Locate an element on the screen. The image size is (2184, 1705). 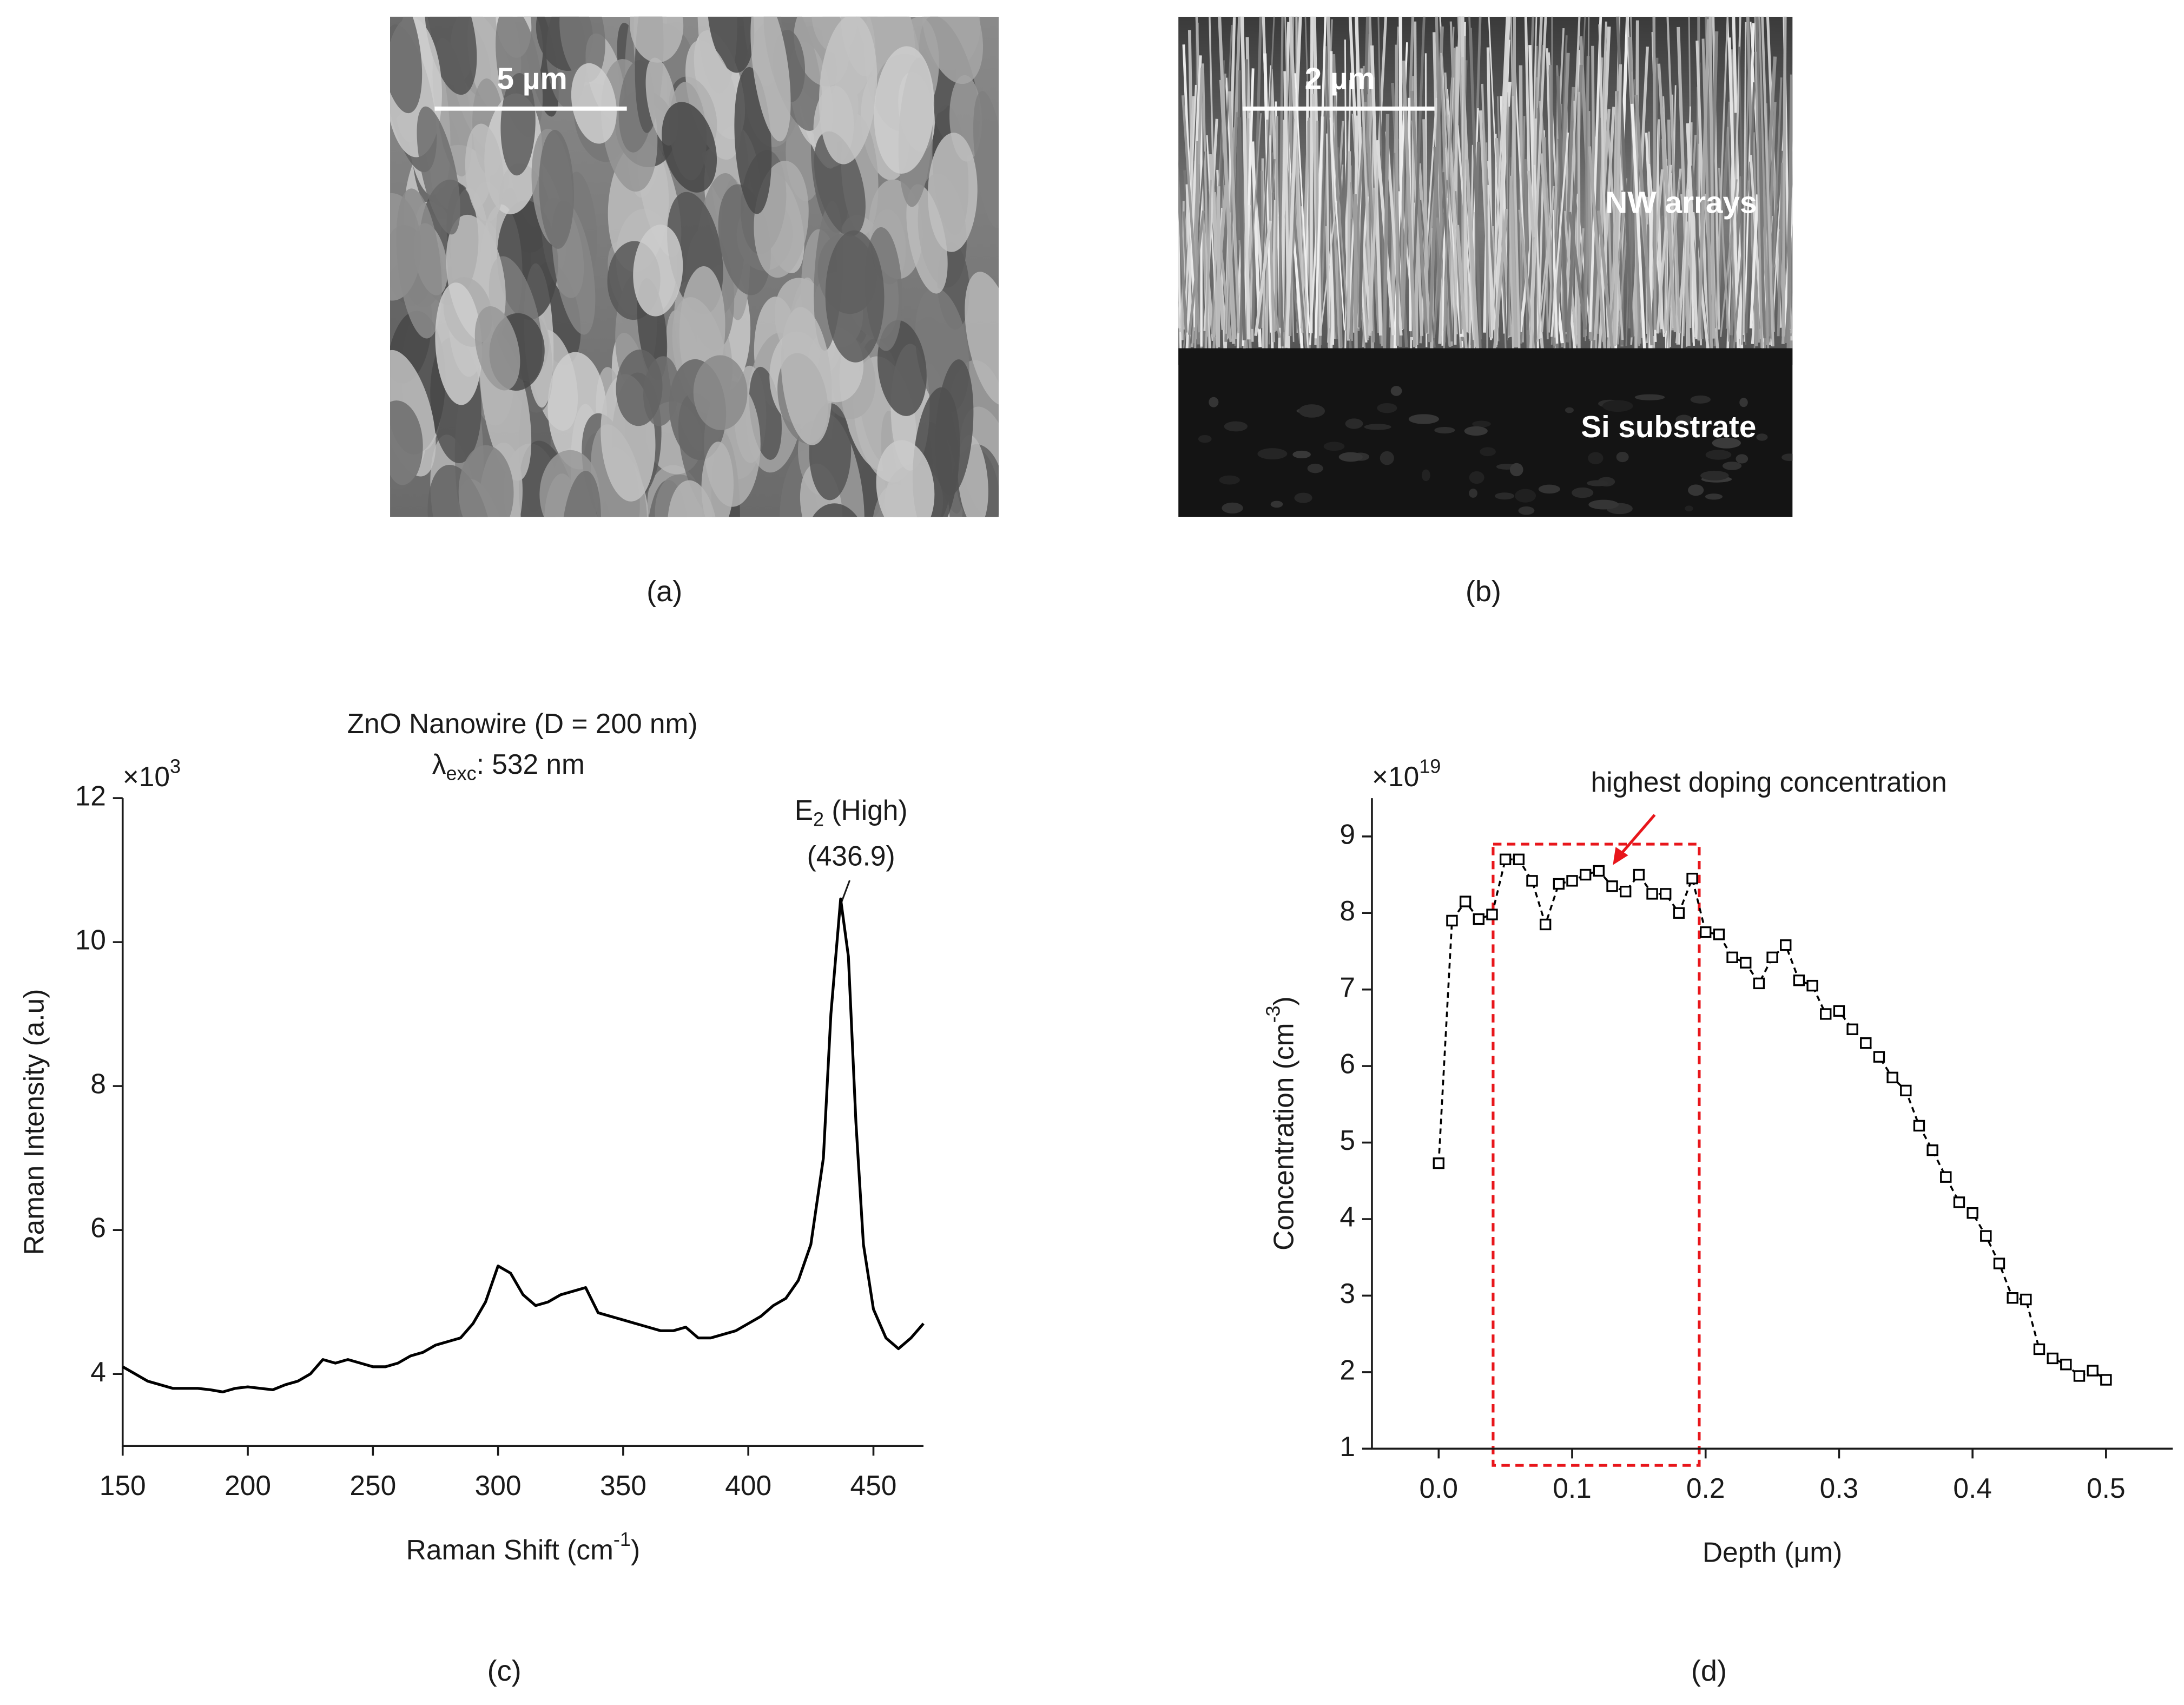
region-label: Si substrate is located at coordinates (1668, 427).